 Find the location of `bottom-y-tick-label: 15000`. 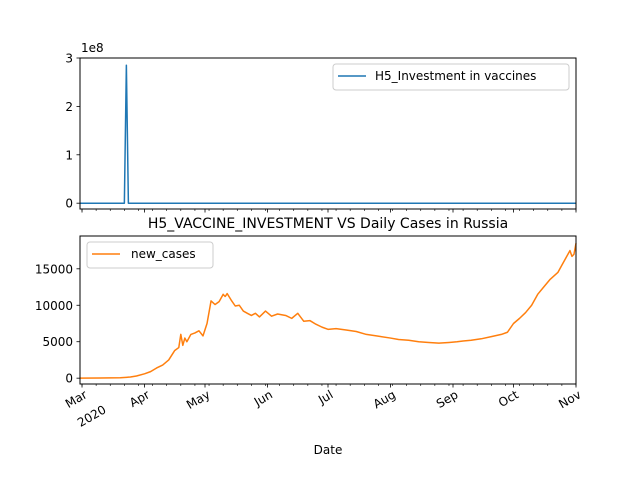

bottom-y-tick-label: 15000 is located at coordinates (54, 269).